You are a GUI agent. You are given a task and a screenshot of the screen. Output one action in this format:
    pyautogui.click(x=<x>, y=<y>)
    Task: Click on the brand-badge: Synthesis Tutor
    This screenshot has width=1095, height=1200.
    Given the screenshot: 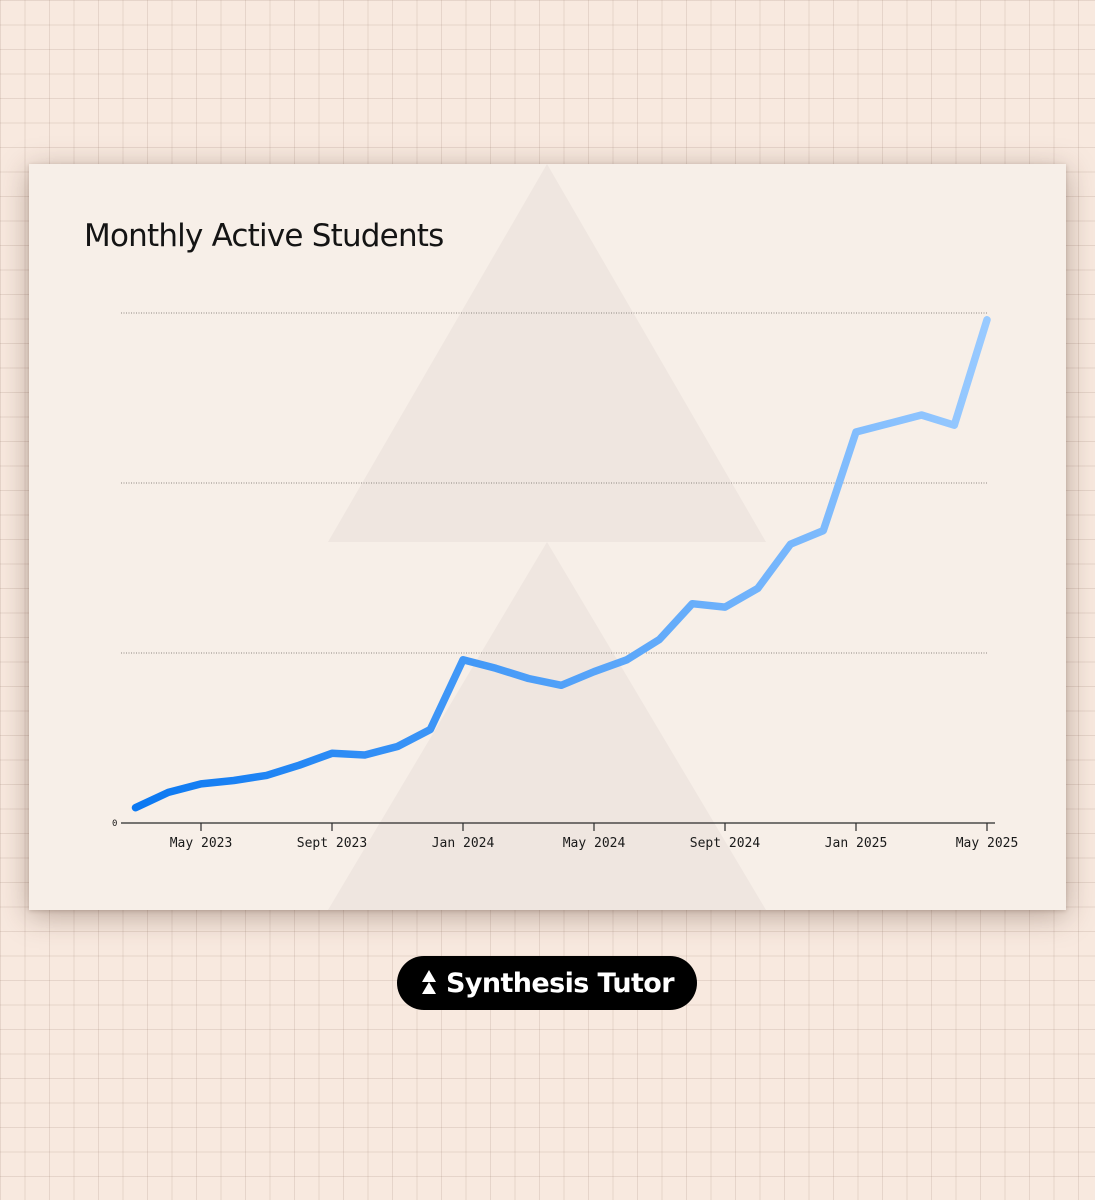 What is the action you would take?
    pyautogui.click(x=547, y=983)
    